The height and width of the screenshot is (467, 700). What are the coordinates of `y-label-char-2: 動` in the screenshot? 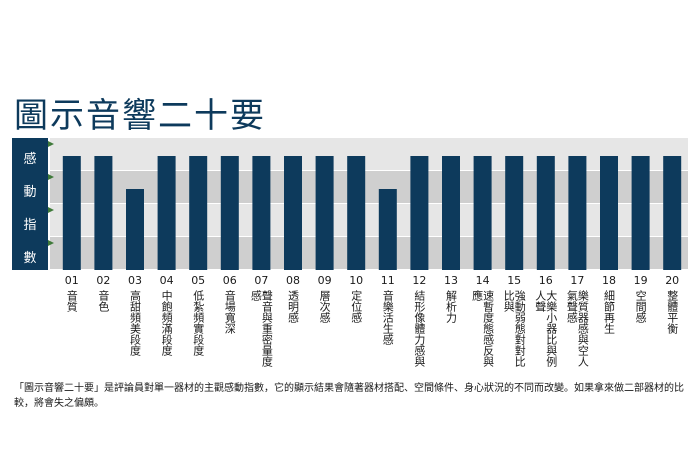 It's located at (30, 192).